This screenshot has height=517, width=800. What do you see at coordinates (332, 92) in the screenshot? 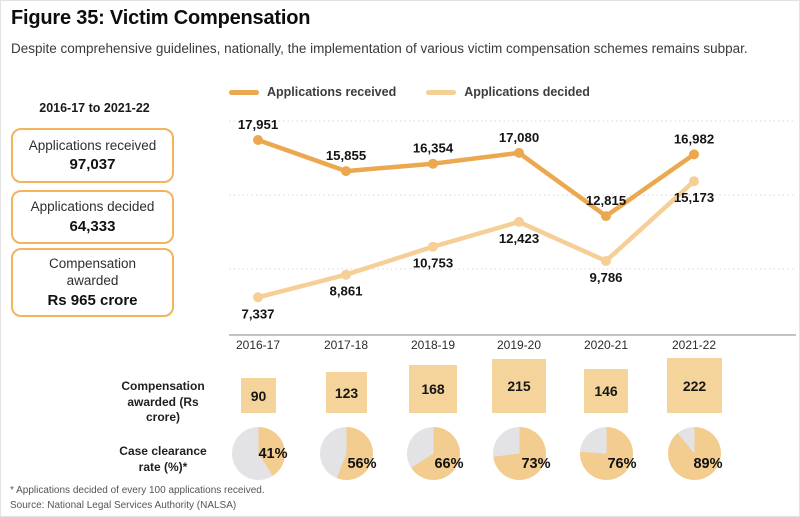
I see `legend-label: Applications received` at bounding box center [332, 92].